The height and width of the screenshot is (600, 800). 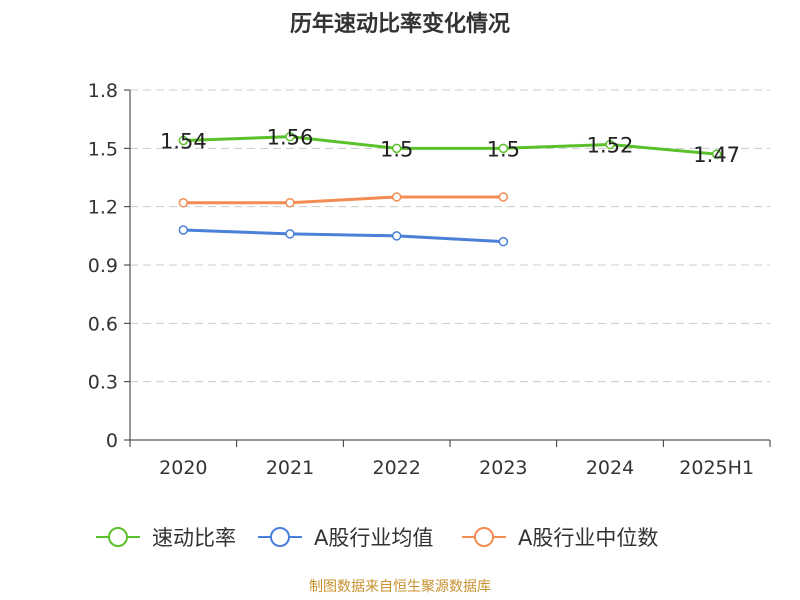 What do you see at coordinates (716, 468) in the screenshot?
I see `x-tick-label: 2025H1` at bounding box center [716, 468].